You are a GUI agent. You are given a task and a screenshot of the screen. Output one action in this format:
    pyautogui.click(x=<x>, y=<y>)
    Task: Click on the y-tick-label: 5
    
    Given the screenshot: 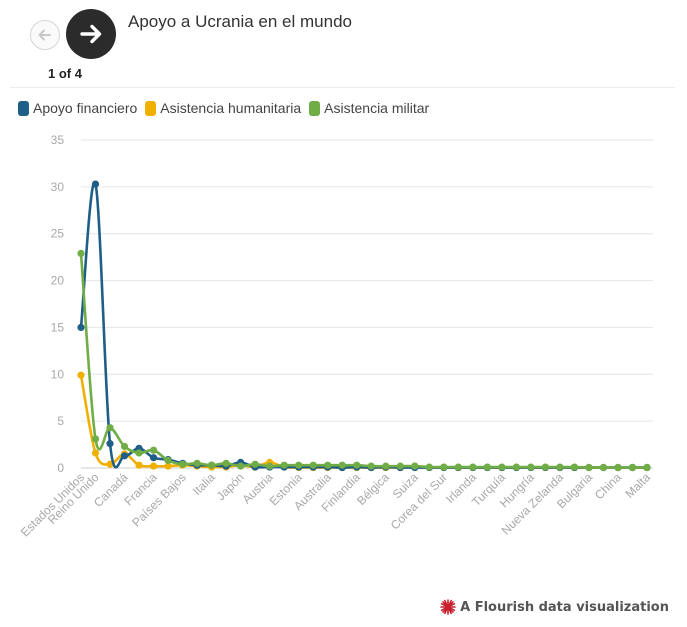 What is the action you would take?
    pyautogui.click(x=60, y=421)
    